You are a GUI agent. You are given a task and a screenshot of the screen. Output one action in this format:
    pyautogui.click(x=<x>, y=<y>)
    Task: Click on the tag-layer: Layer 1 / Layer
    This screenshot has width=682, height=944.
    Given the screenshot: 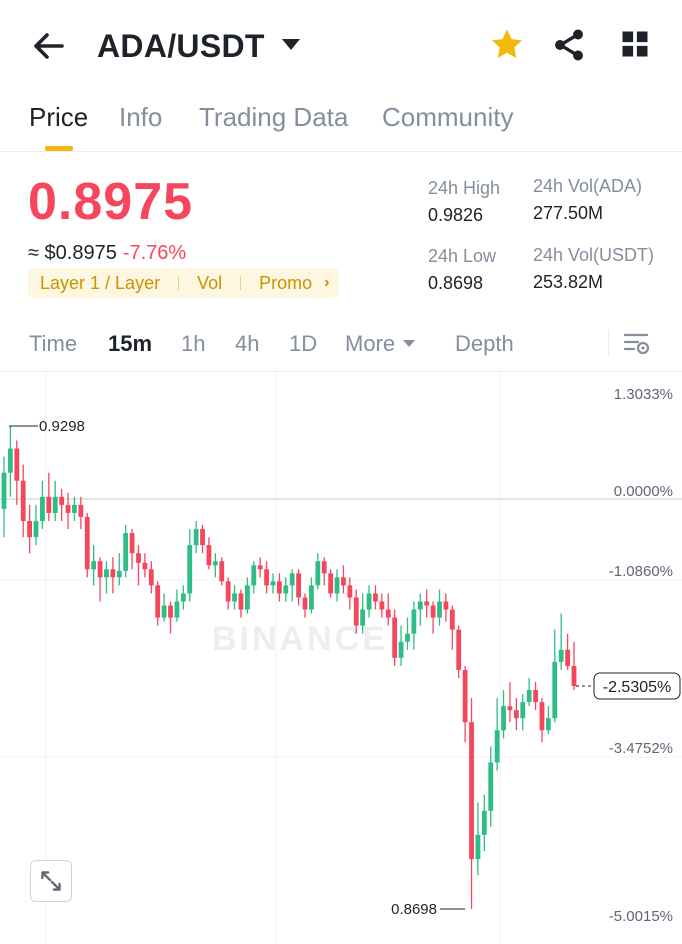 What is the action you would take?
    pyautogui.click(x=100, y=282)
    